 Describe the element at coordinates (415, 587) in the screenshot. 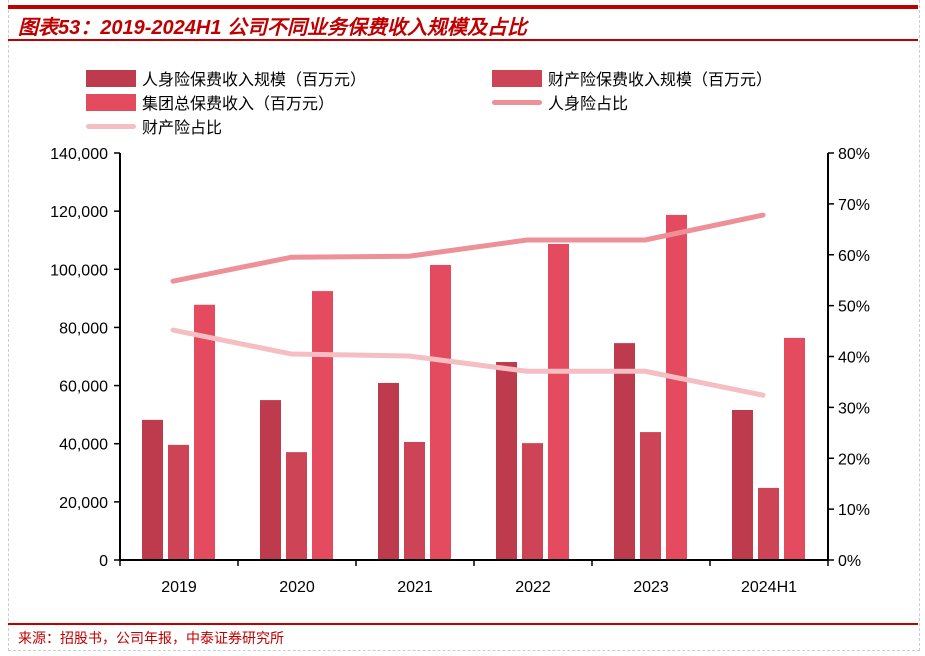

I see `x-tick-label: 2021` at that location.